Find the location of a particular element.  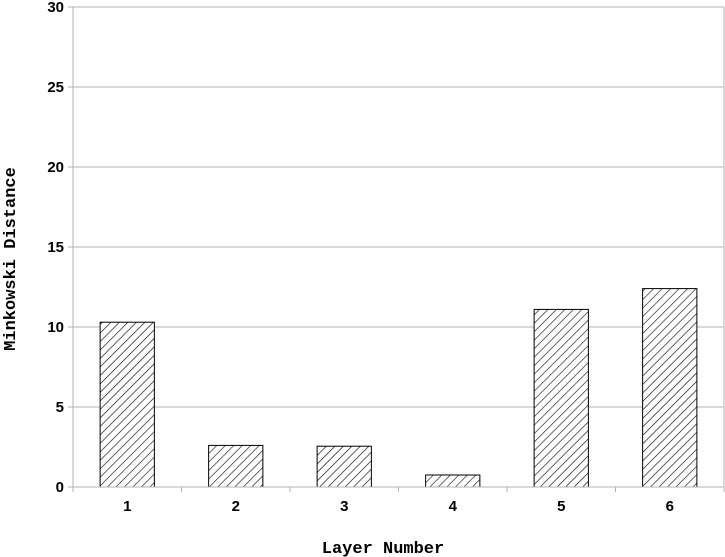

x-tick-label: 6 is located at coordinates (670, 506).